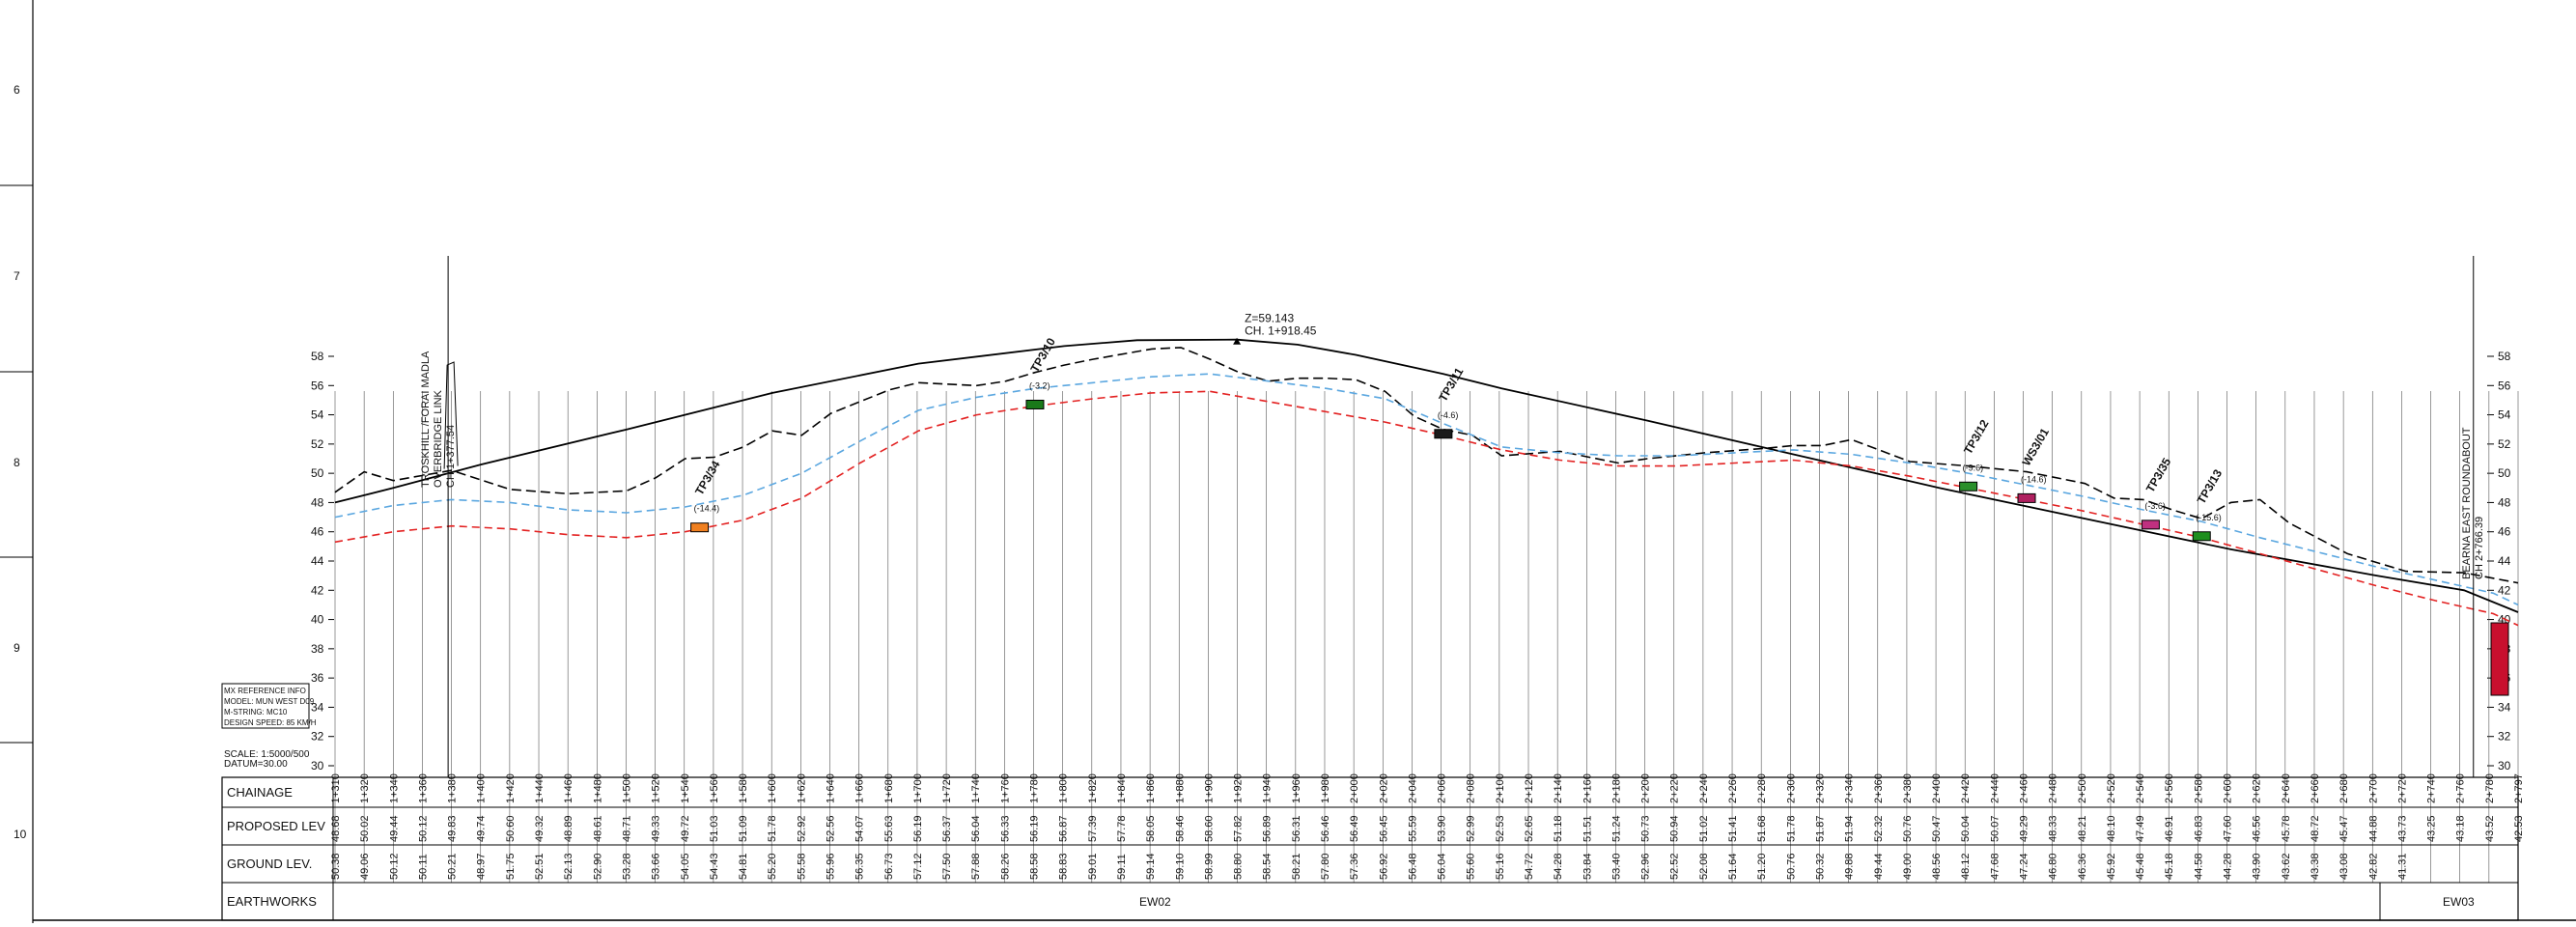 This screenshot has height=927, width=2576. I want to click on ground-level-value: 49.44, so click(1879, 866).